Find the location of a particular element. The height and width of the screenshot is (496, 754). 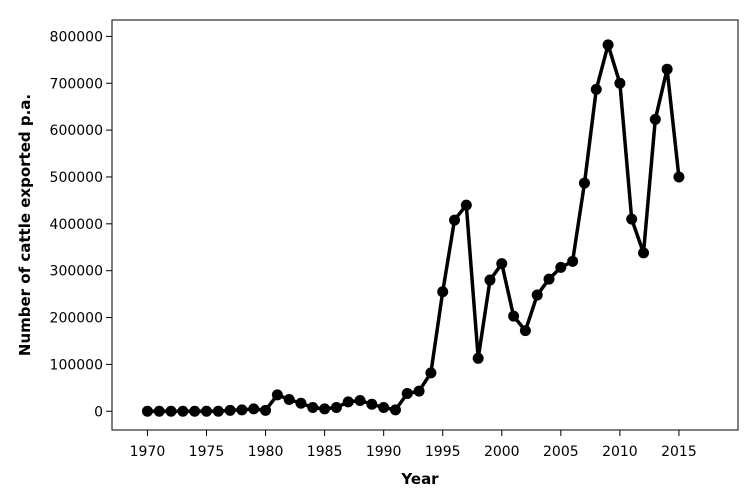

x-axis: 1970 1975 1980 1985 1990 1995 2000 2005 2010 2015 is located at coordinates (413, 445).